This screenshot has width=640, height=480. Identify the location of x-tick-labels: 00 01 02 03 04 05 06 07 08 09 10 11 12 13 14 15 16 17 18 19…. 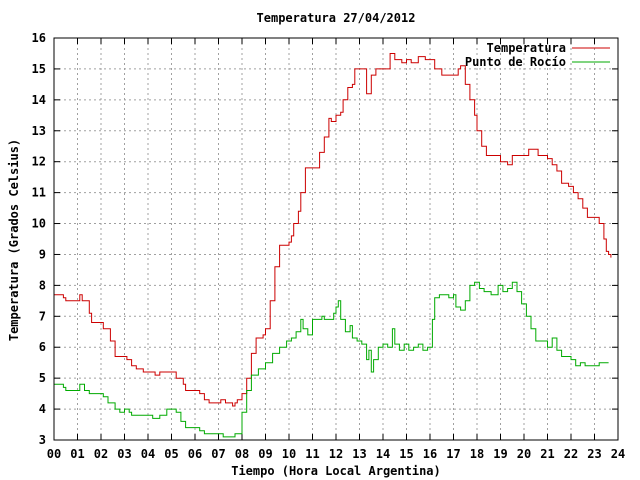
(336, 454).